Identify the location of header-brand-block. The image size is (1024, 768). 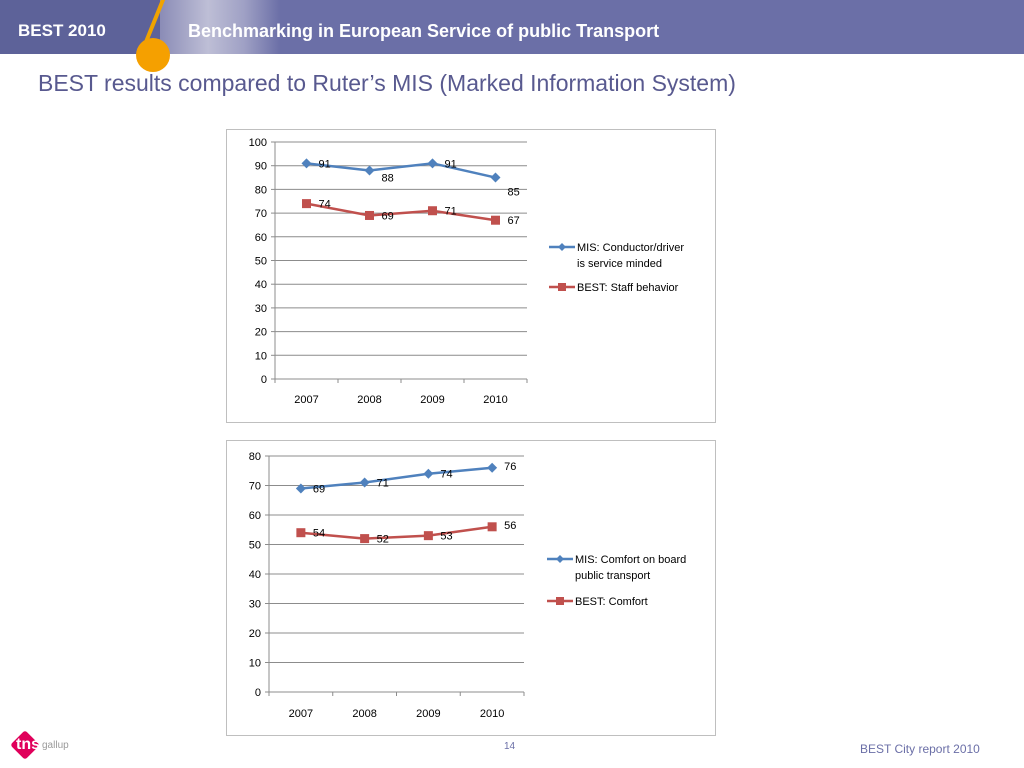
(80, 27).